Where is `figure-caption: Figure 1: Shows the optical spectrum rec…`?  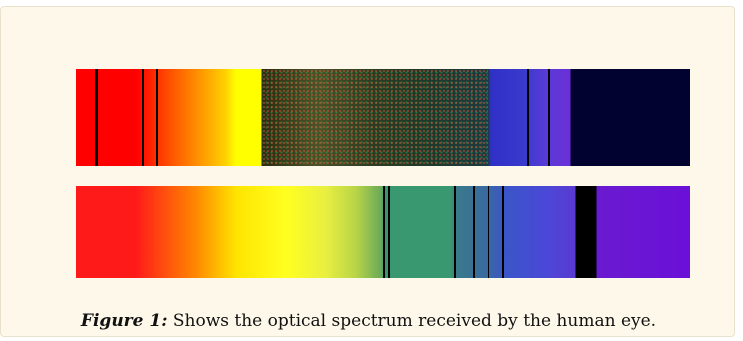 figure-caption: Figure 1: Shows the optical spectrum rec… is located at coordinates (368, 321).